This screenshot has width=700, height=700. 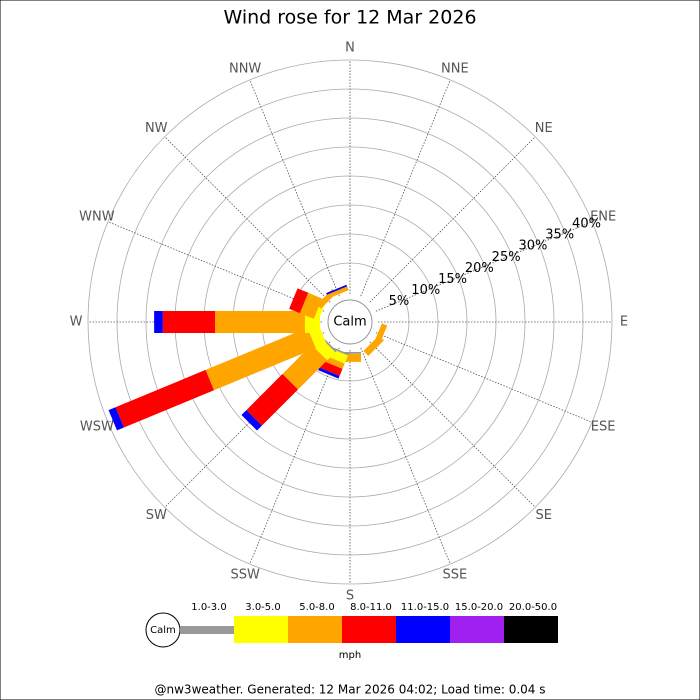 What do you see at coordinates (245, 68) in the screenshot?
I see `direction-label: NNW` at bounding box center [245, 68].